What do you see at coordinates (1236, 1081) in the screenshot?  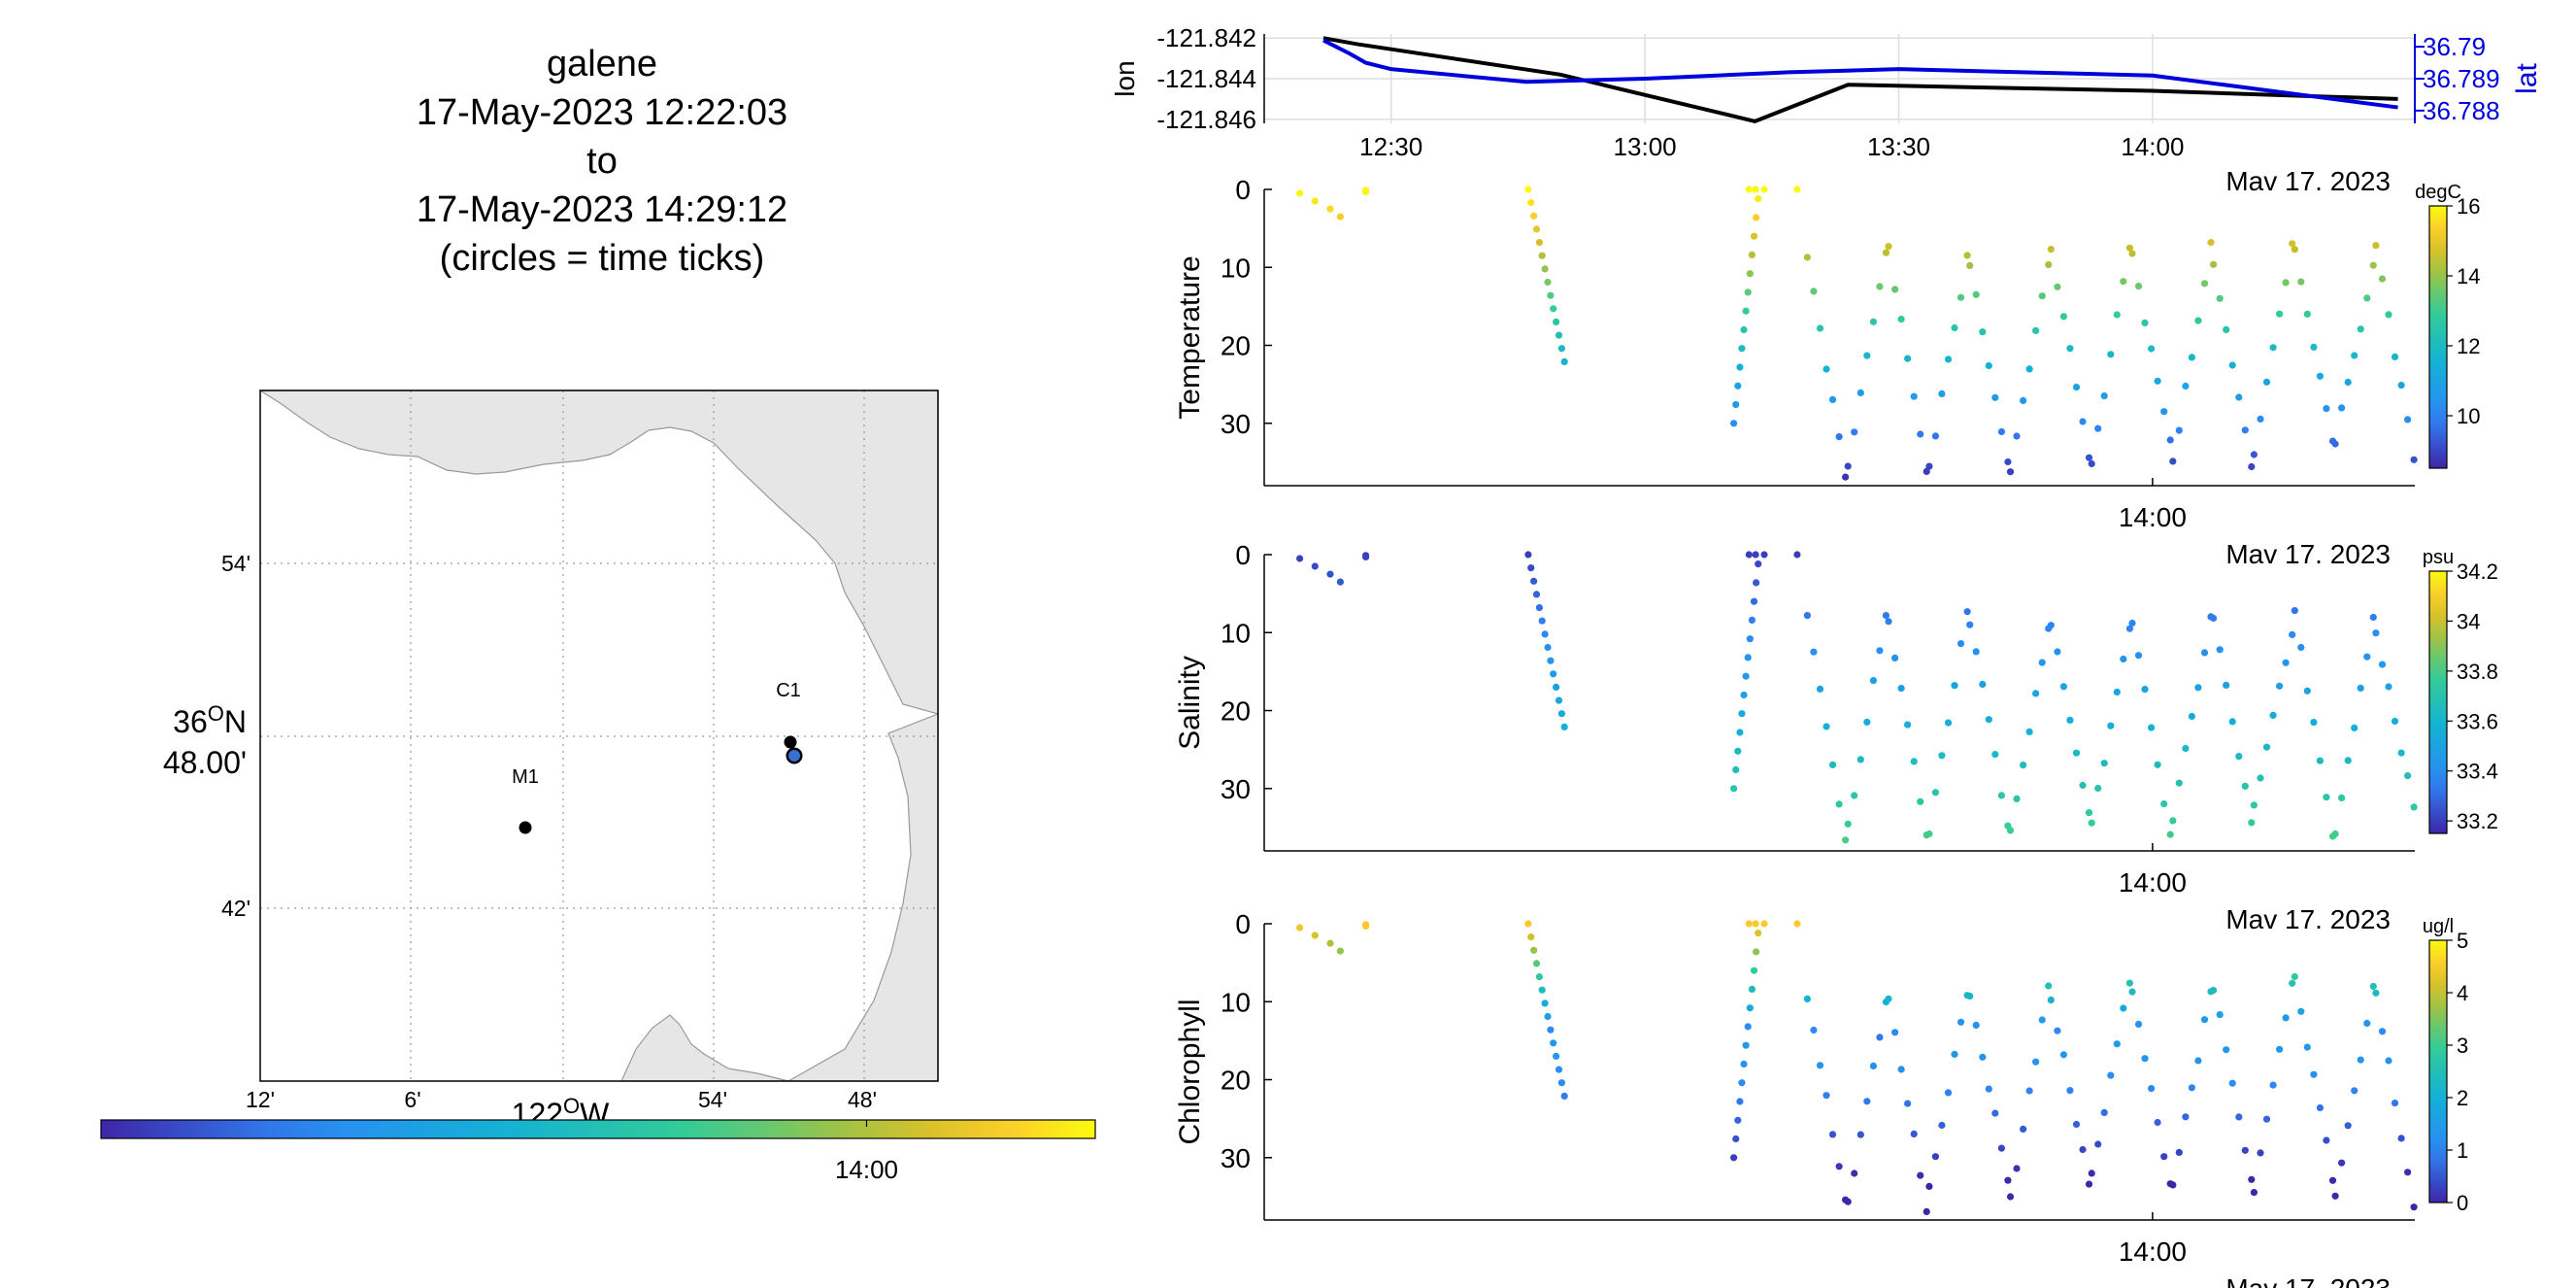 I see `chlorophyll-y-tick-label-2: 20` at bounding box center [1236, 1081].